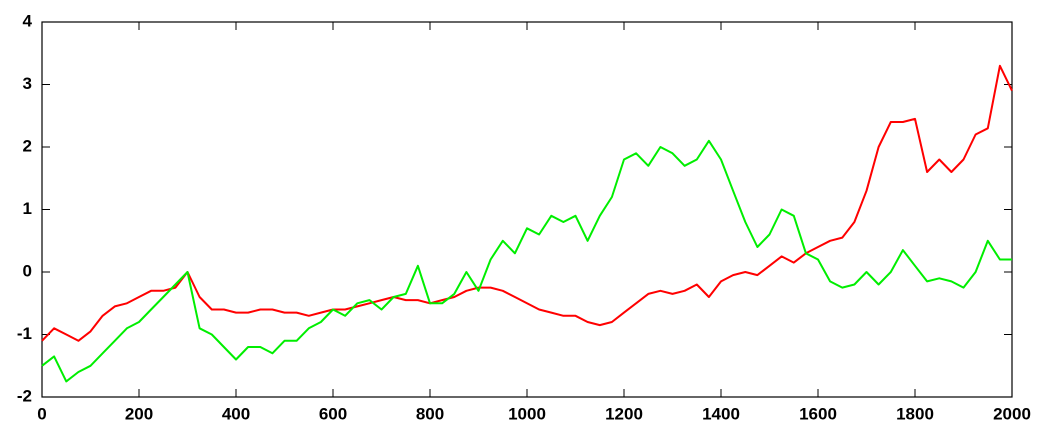 Image resolution: width=1044 pixels, height=435 pixels. What do you see at coordinates (24, 333) in the screenshot?
I see `y-tick-label: -1` at bounding box center [24, 333].